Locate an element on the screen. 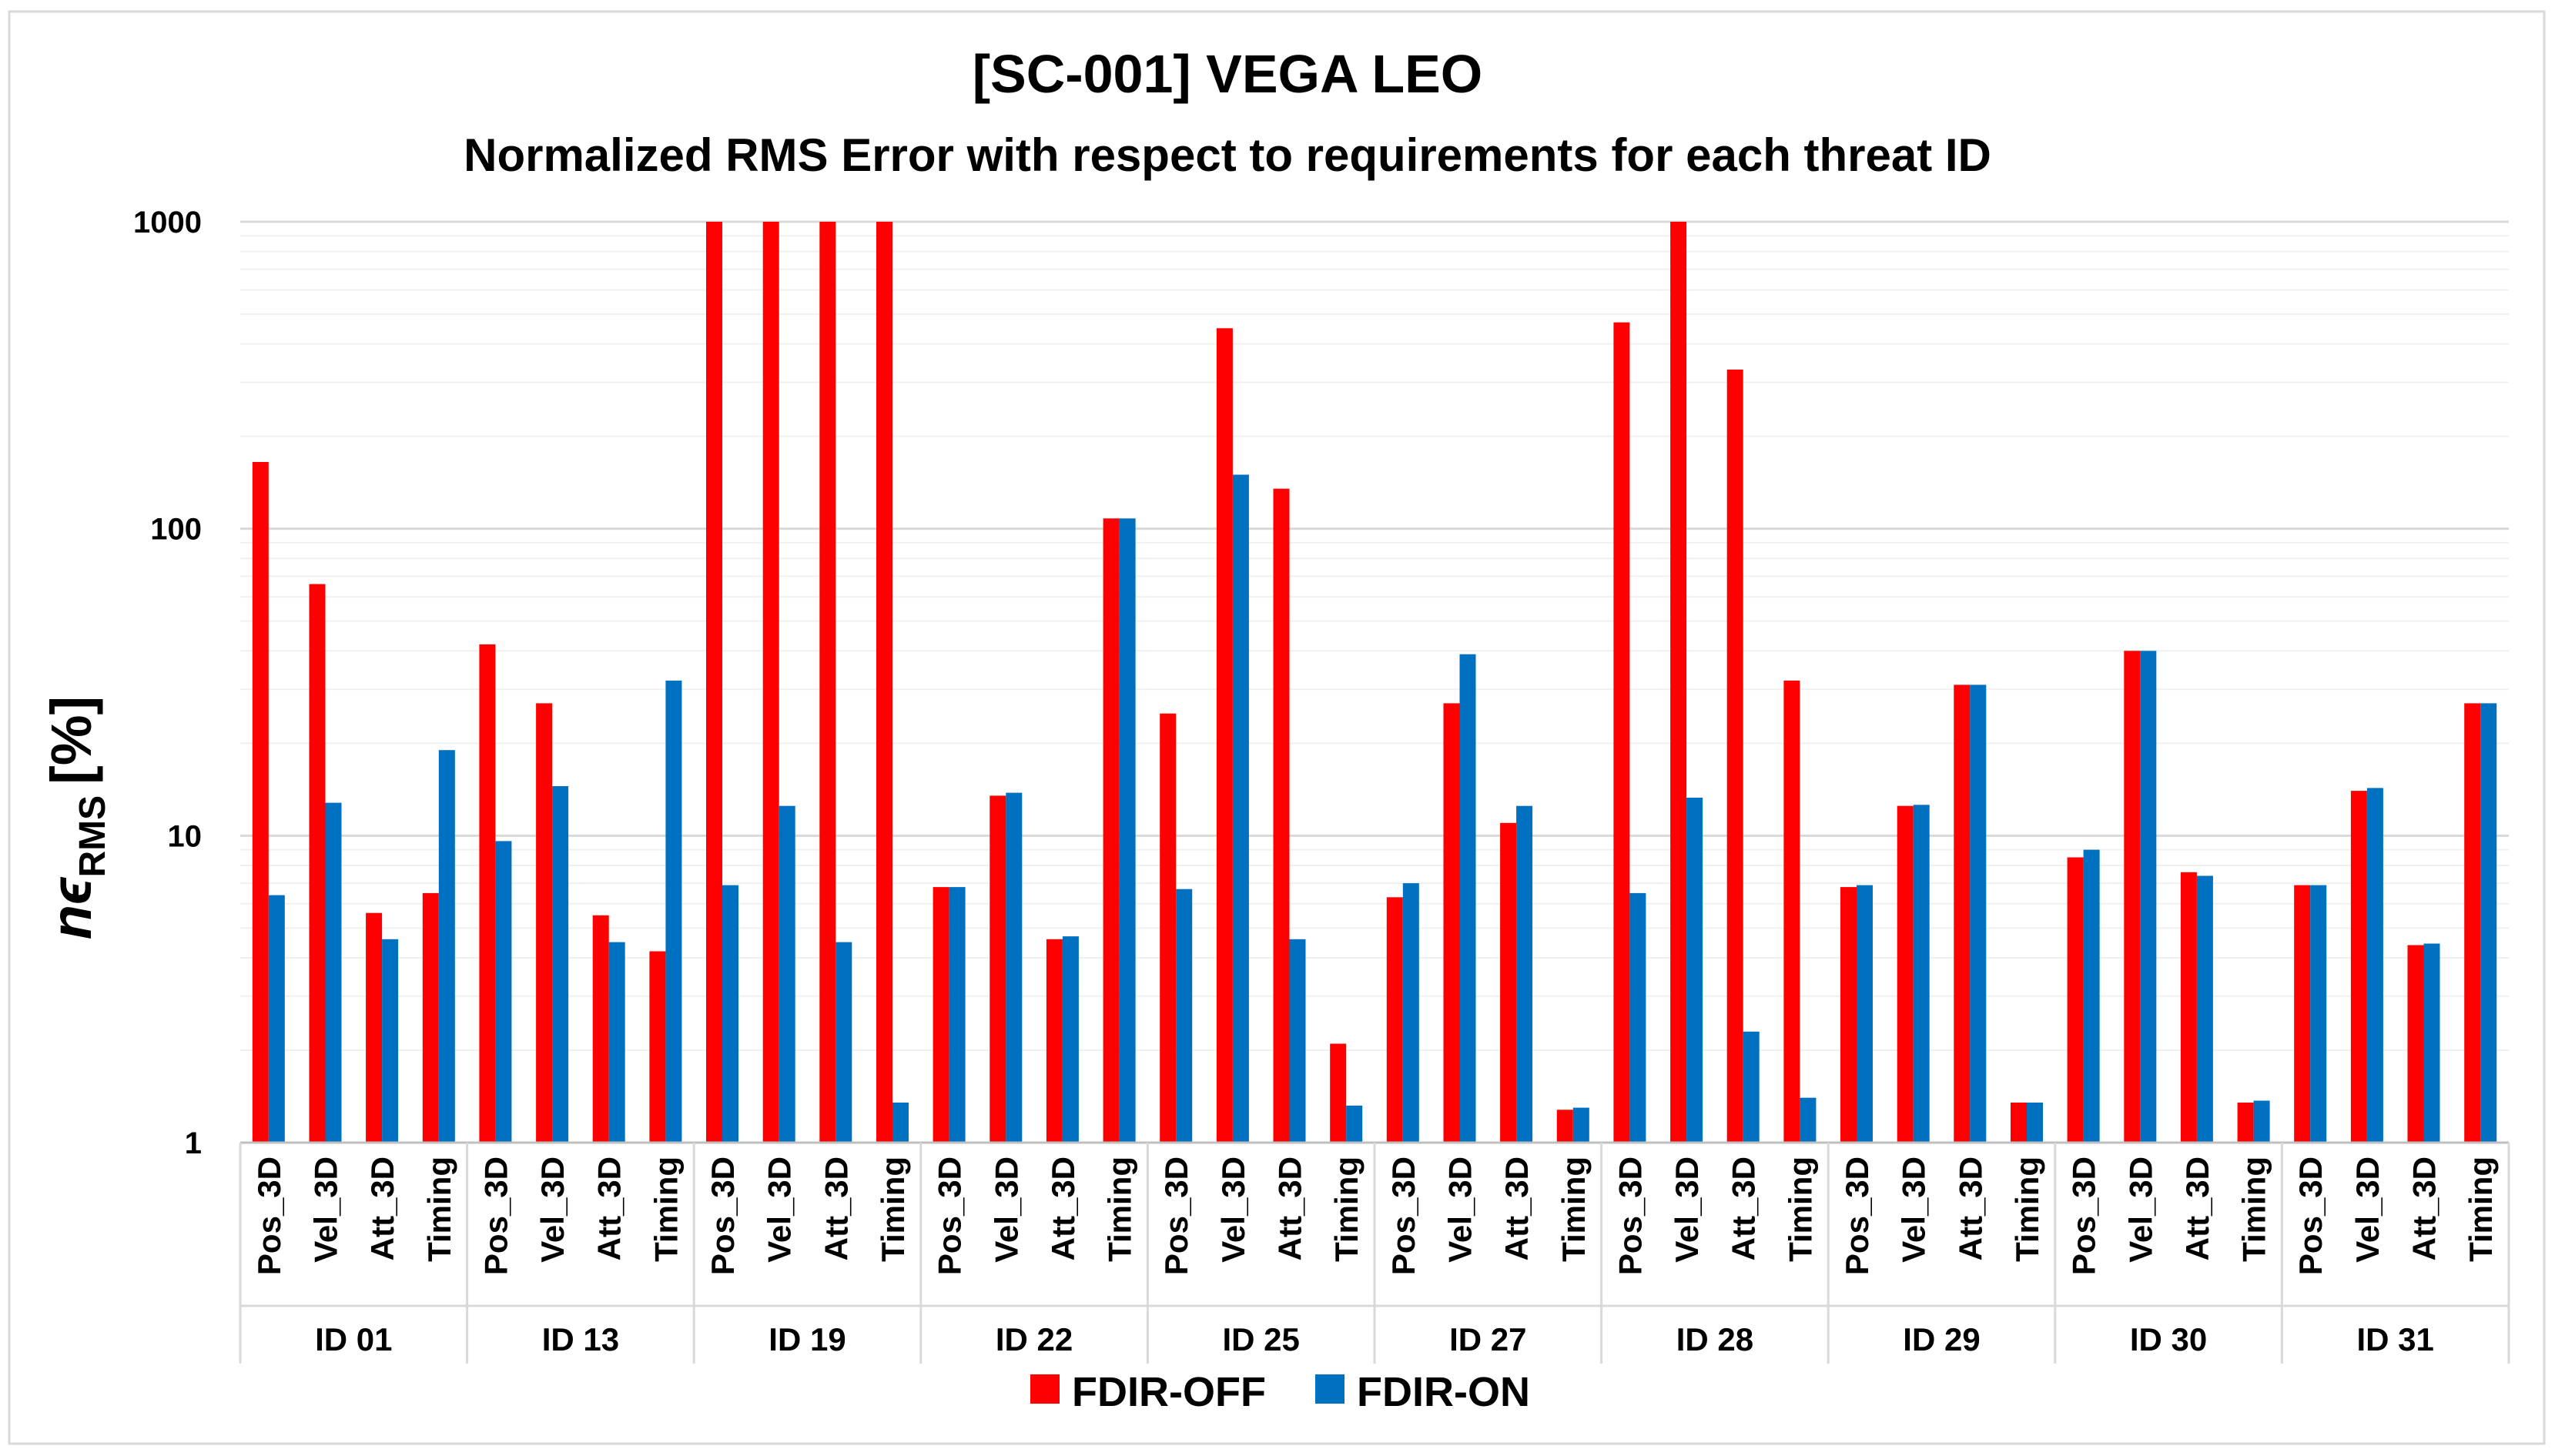 The height and width of the screenshot is (1456, 2555). group-label: ID 01 is located at coordinates (353, 1339).